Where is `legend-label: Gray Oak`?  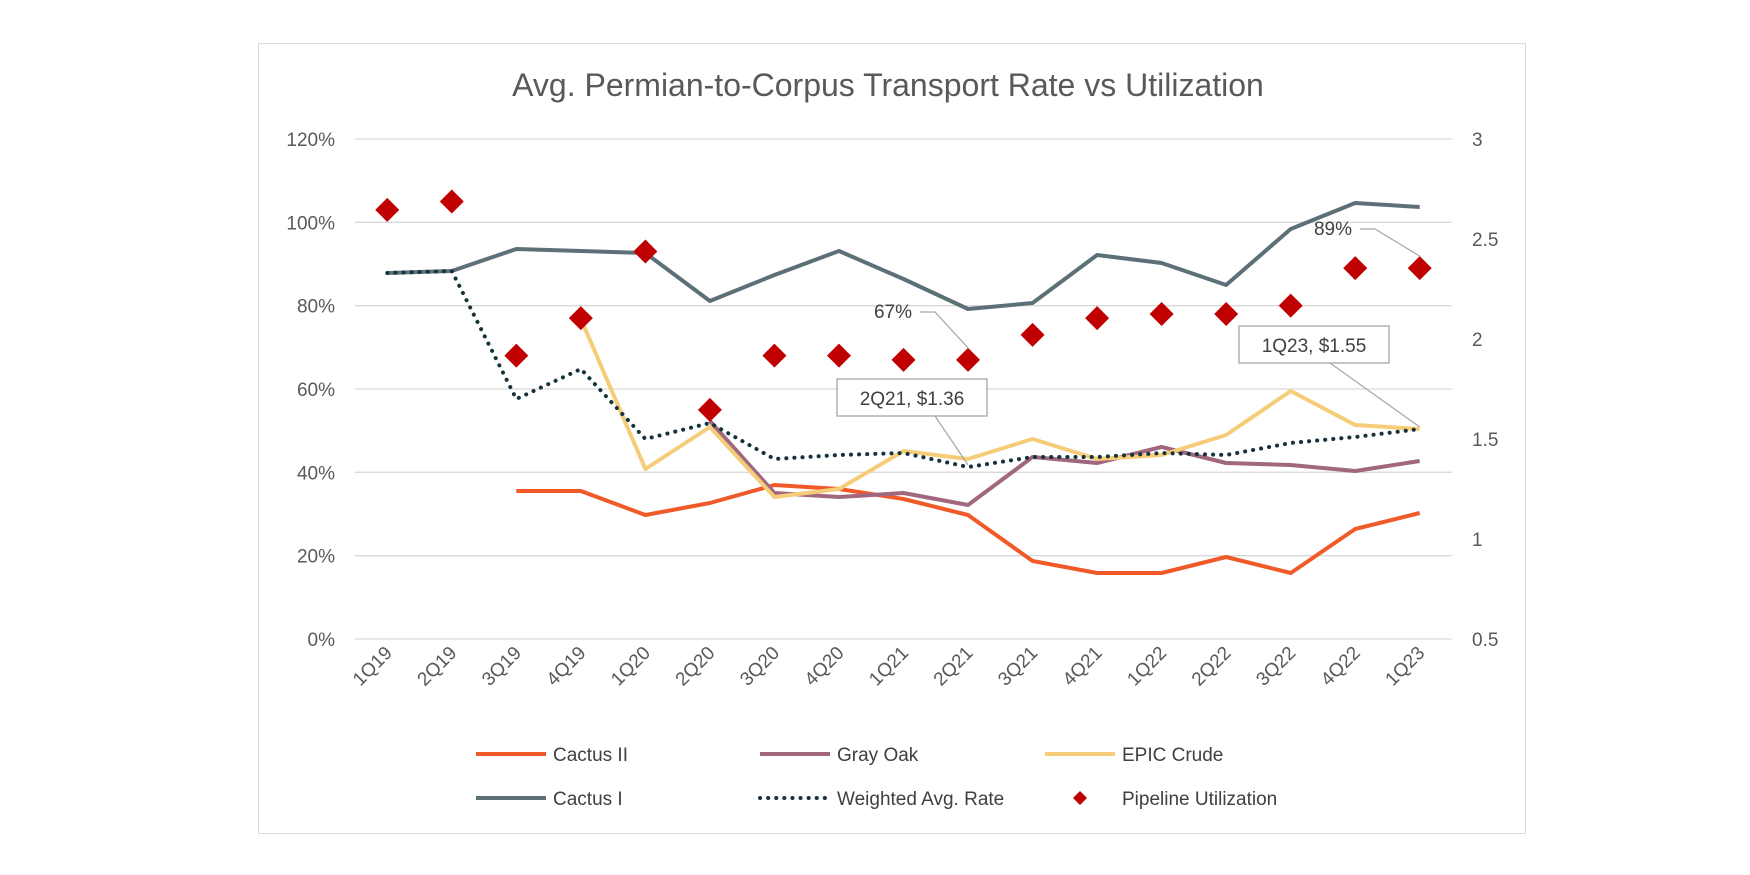
legend-label: Gray Oak is located at coordinates (878, 755).